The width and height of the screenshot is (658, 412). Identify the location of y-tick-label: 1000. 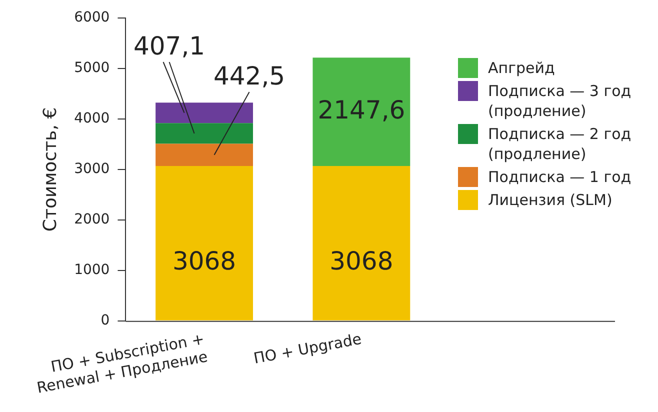
(92, 270).